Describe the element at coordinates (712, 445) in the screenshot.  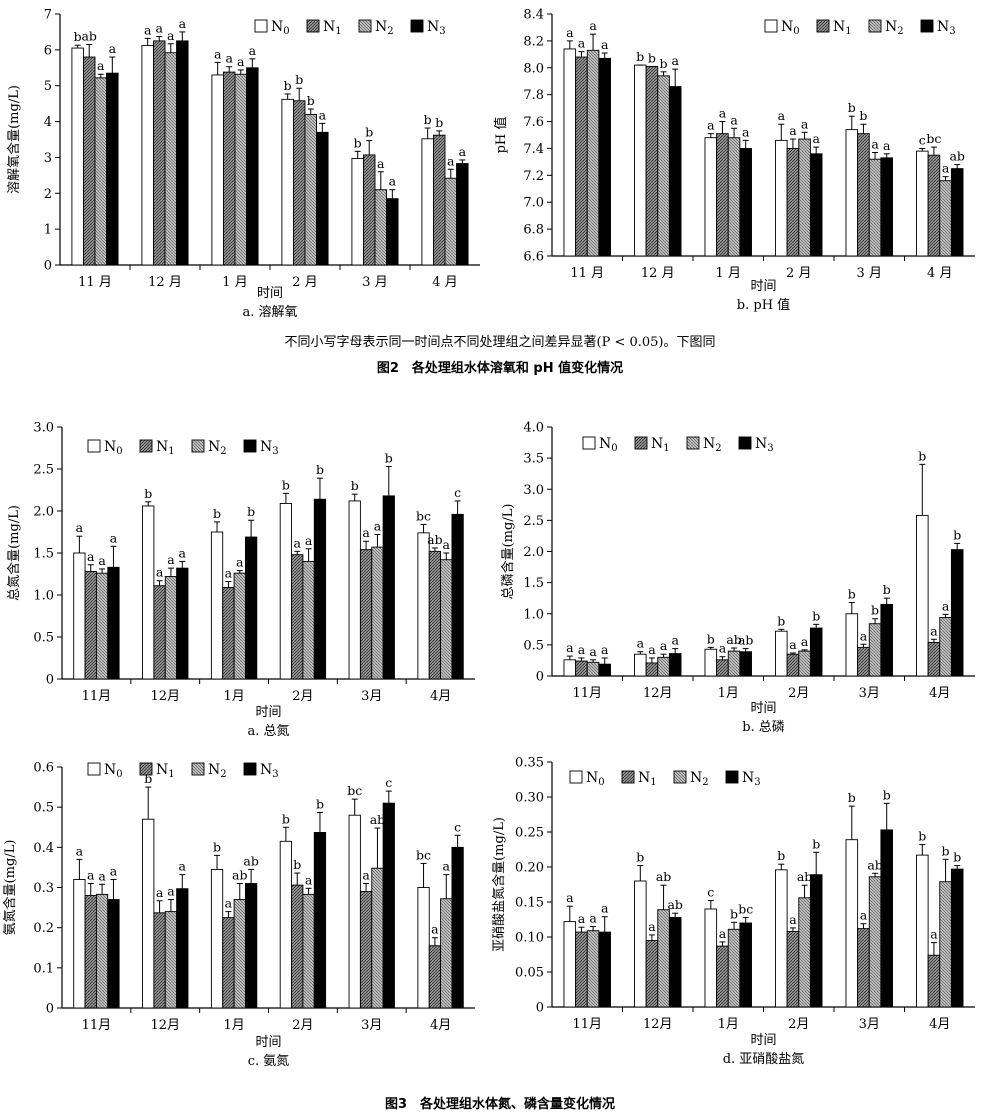
I see `legend-label-N2: N2` at that location.